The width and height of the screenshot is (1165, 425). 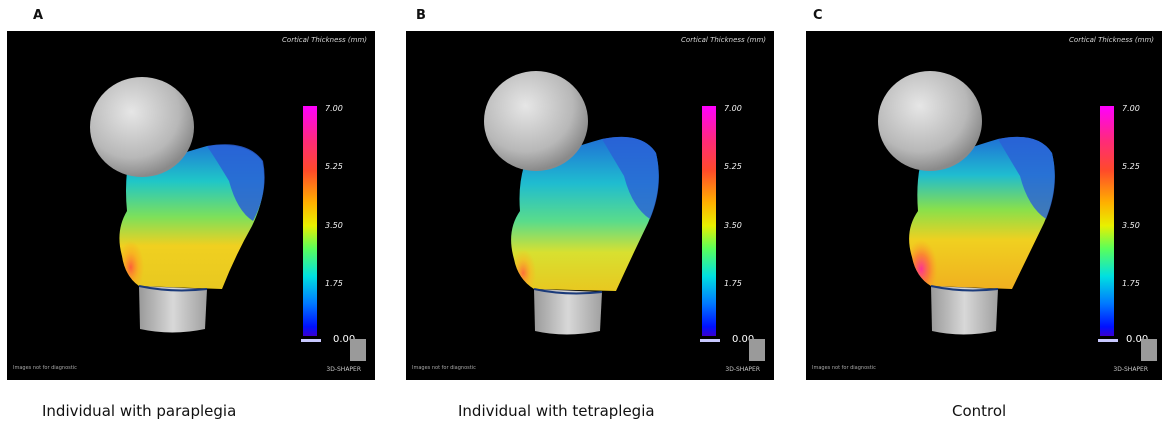 I want to click on panel-letter: B, so click(x=421, y=15).